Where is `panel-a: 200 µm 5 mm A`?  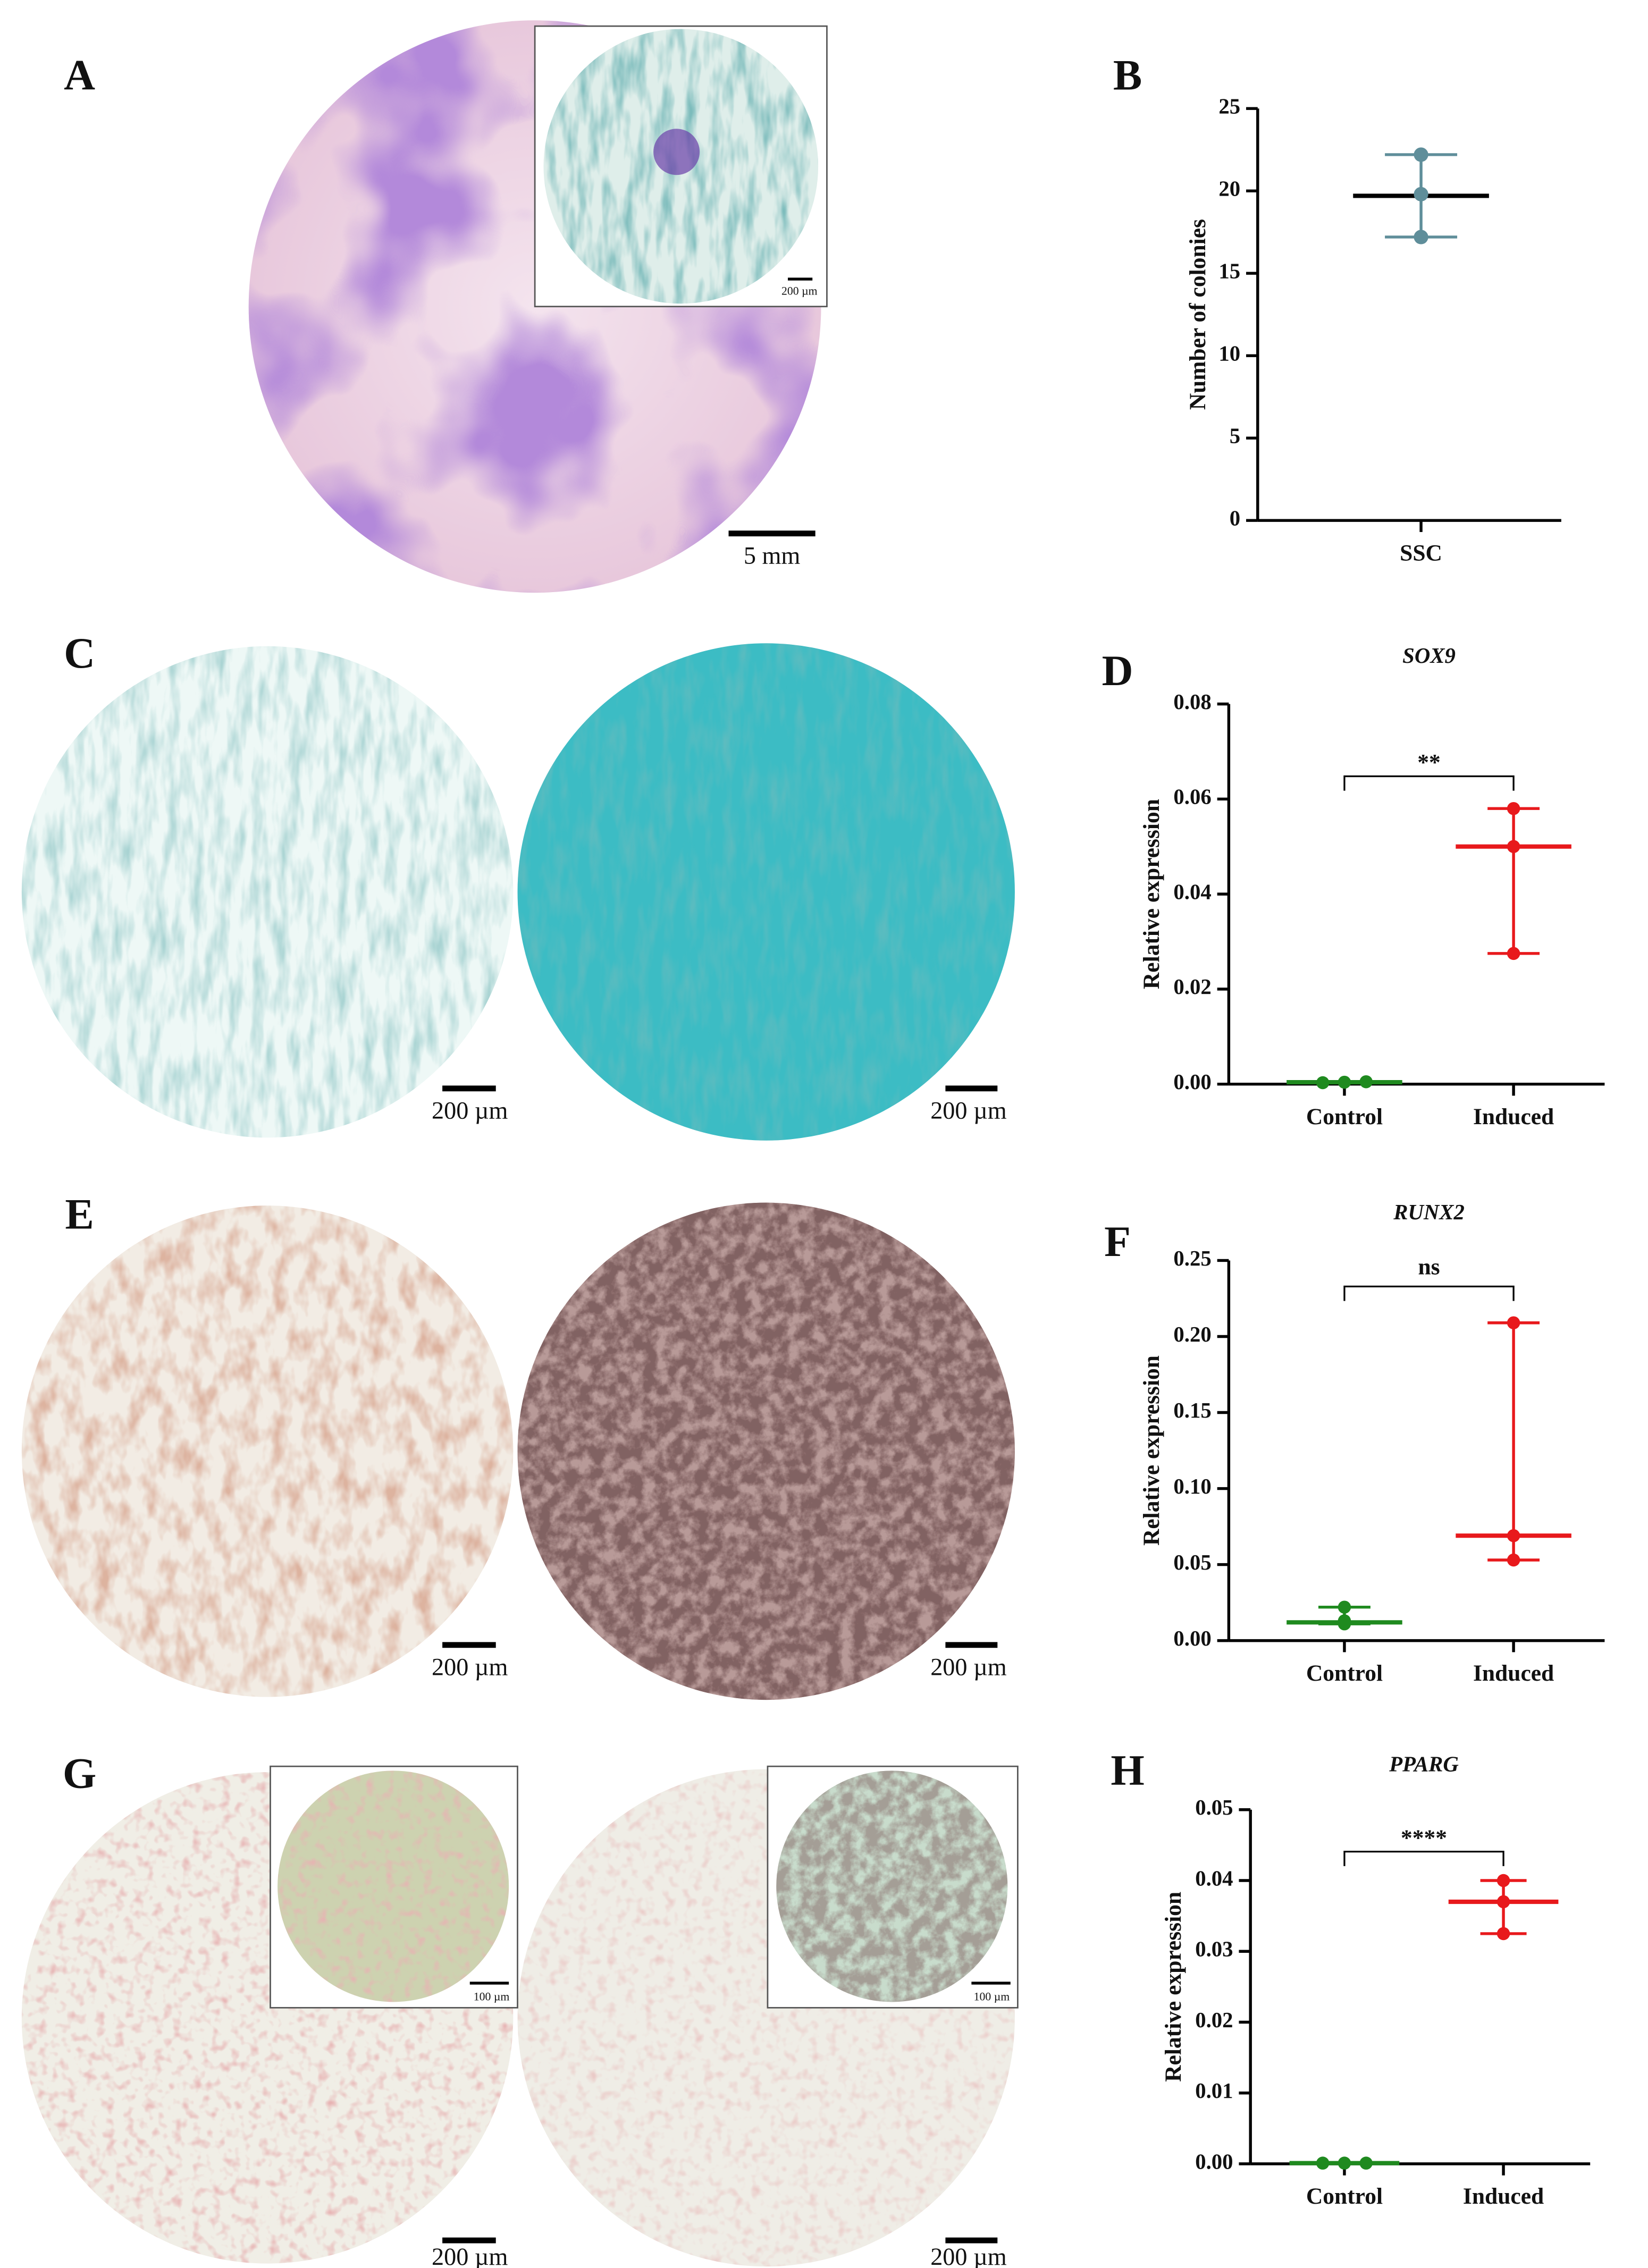 panel-a: 200 µm 5 mm A is located at coordinates (446, 307).